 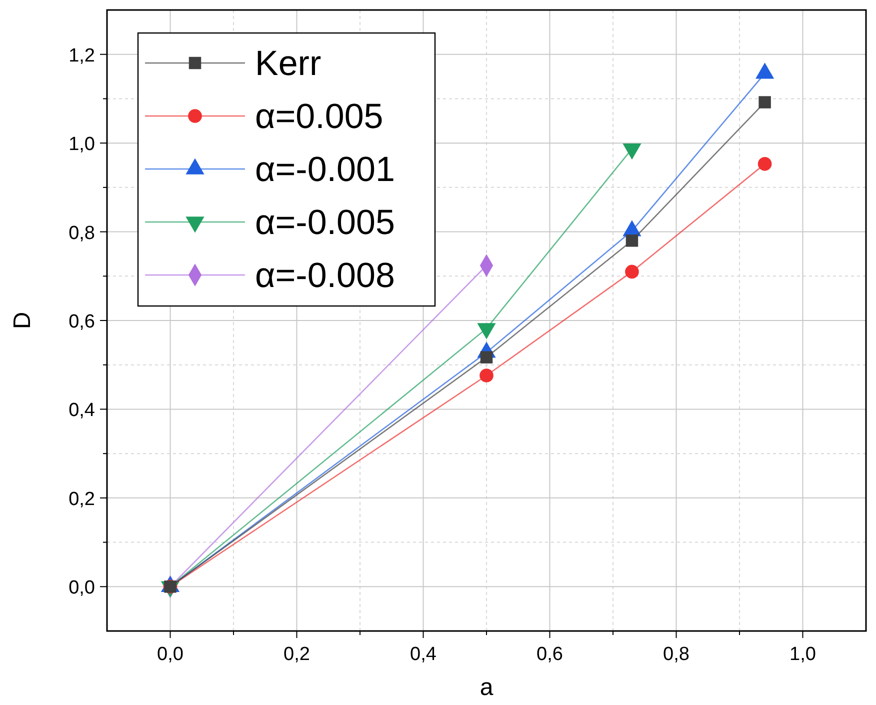 What do you see at coordinates (325, 169) in the screenshot?
I see `legend-label: α=-0.001` at bounding box center [325, 169].